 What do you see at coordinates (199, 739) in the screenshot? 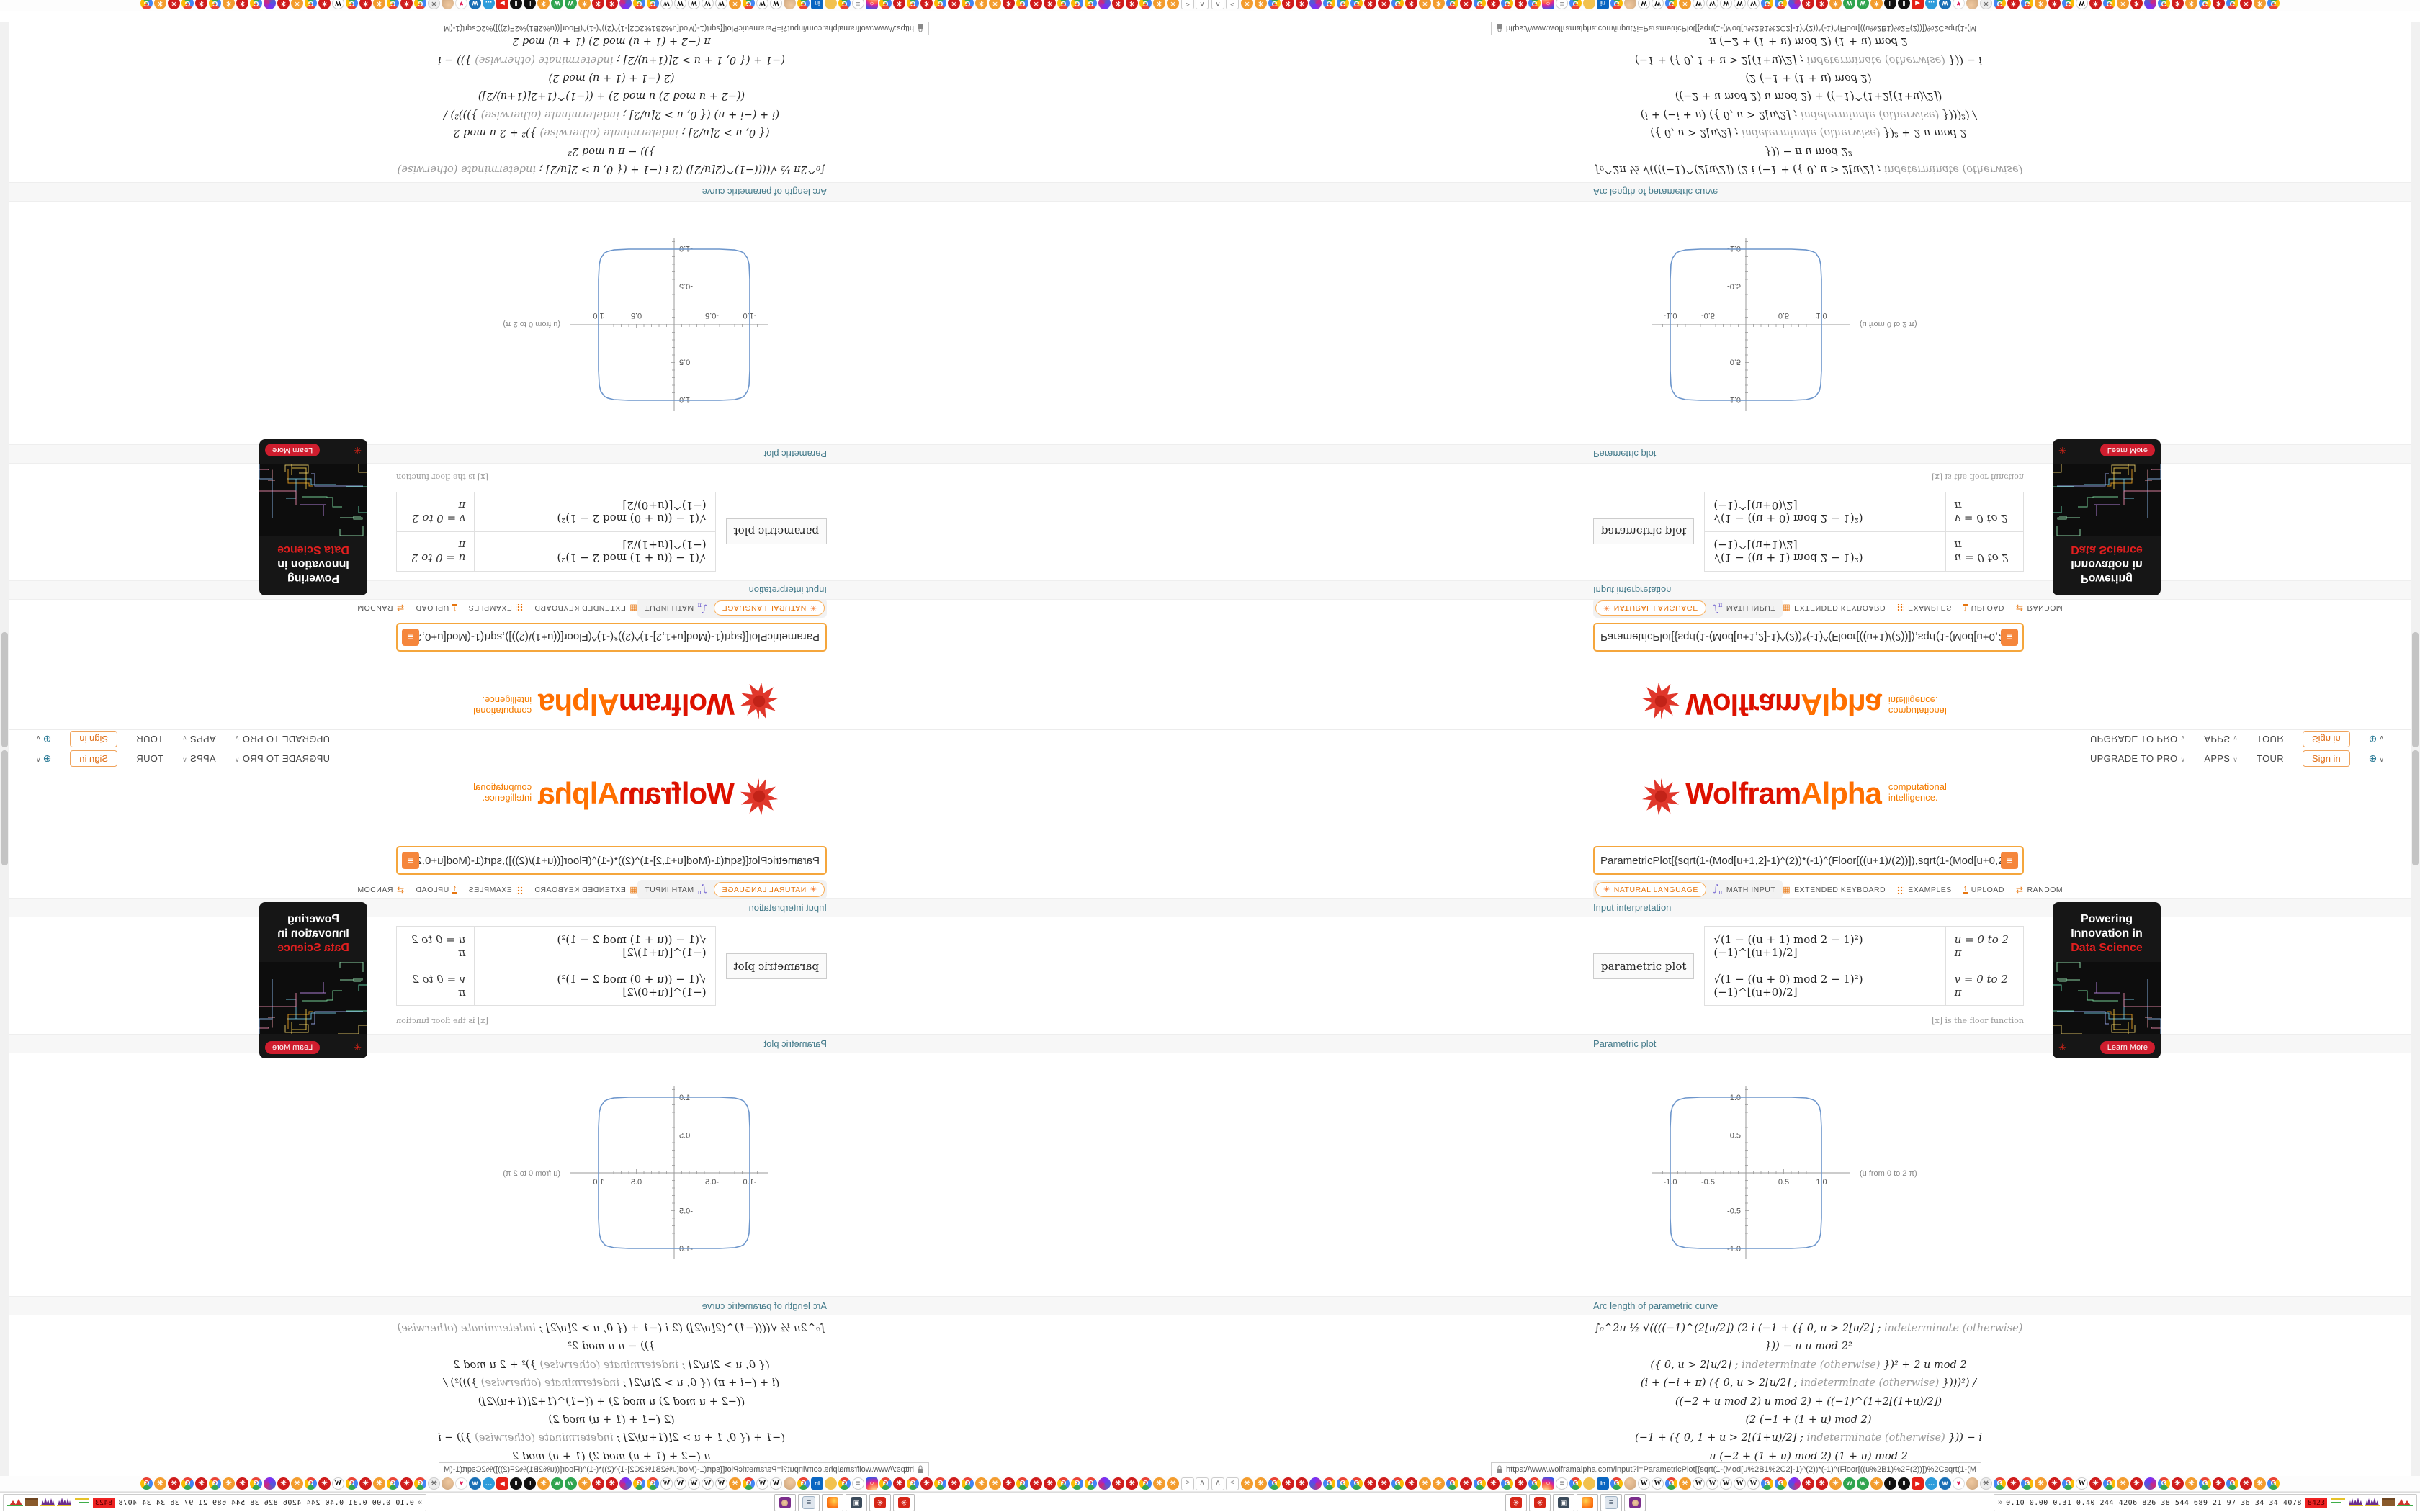
I see `menu-apps: APPS∨` at bounding box center [199, 739].